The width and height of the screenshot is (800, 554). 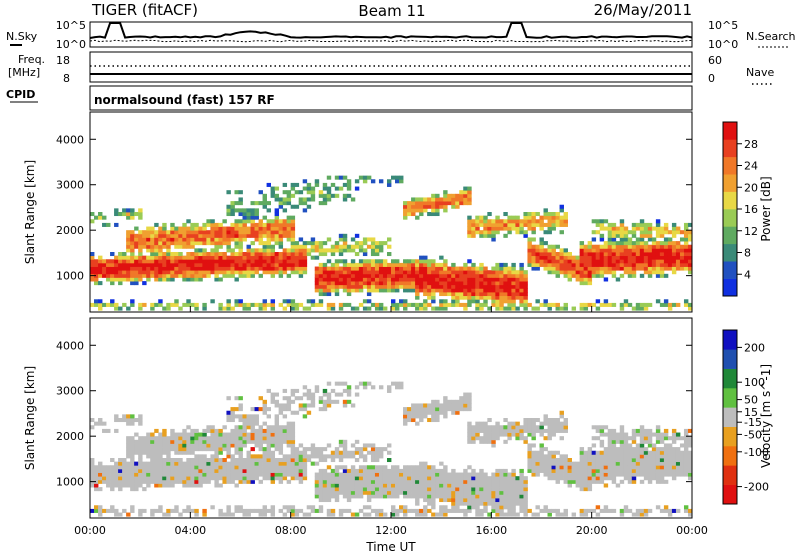 I want to click on colorbar-tick-label: 28, so click(x=751, y=144).